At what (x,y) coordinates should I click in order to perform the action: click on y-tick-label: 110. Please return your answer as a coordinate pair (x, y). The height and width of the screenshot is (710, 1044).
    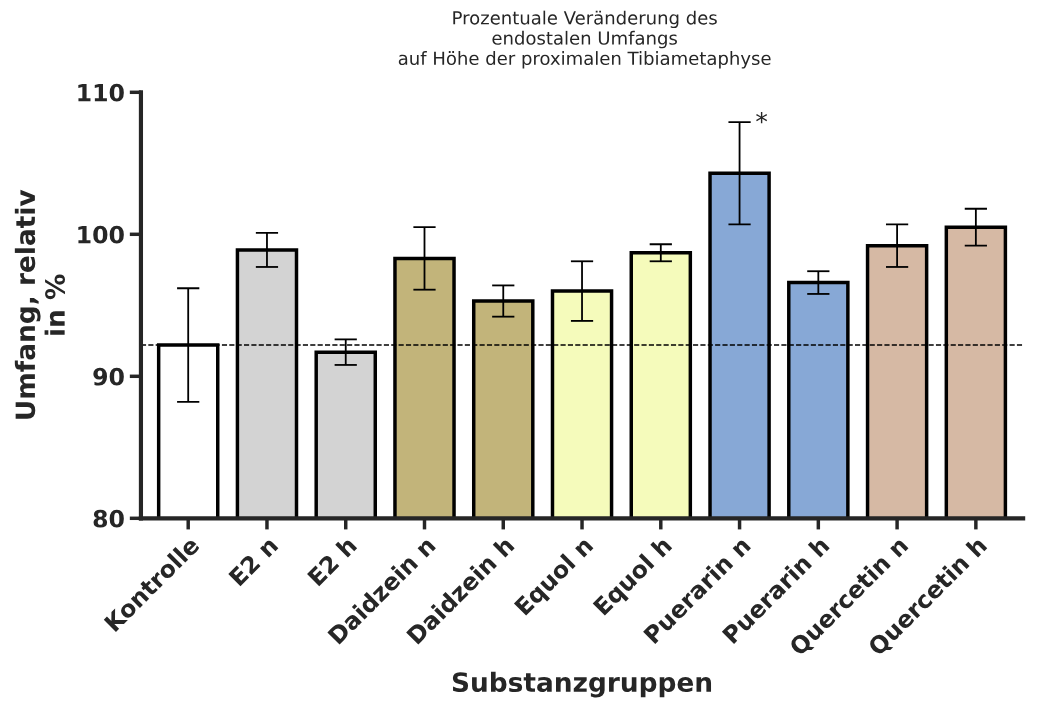
    Looking at the image, I should click on (101, 92).